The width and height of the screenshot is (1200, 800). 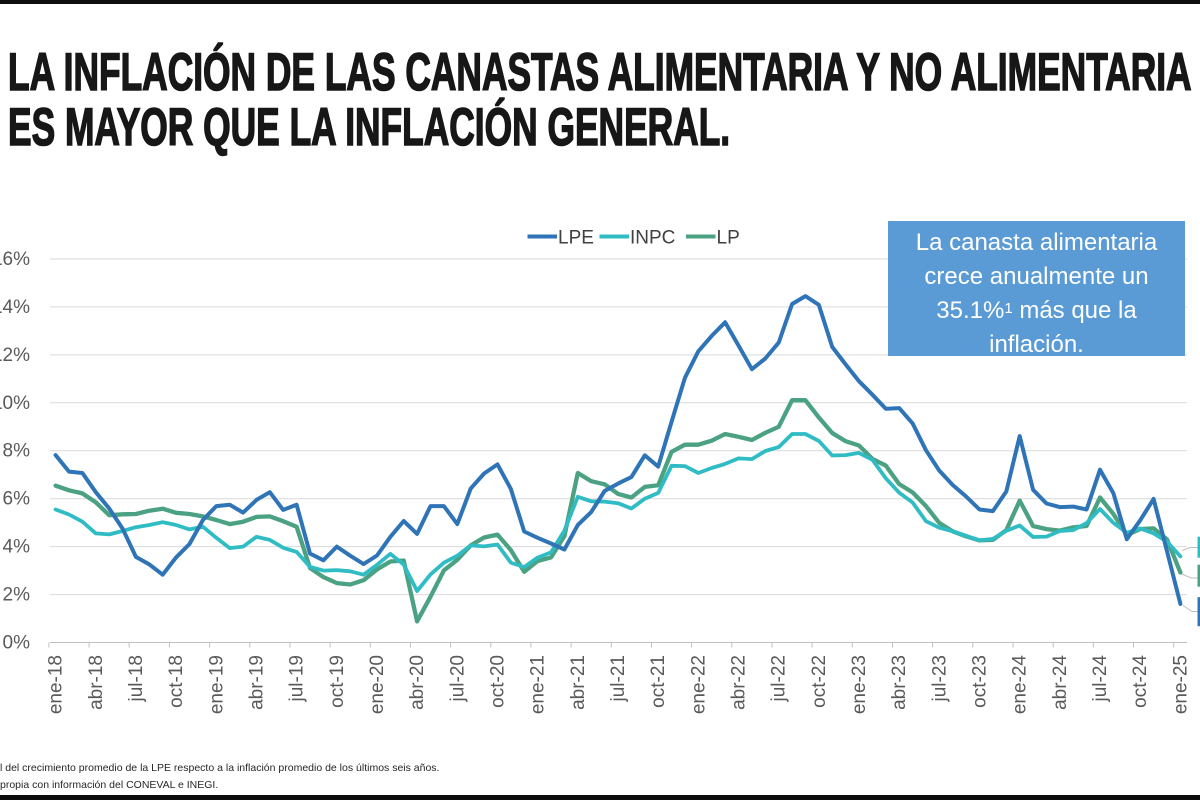 What do you see at coordinates (136, 678) in the screenshot?
I see `svg-text: jul-18` at bounding box center [136, 678].